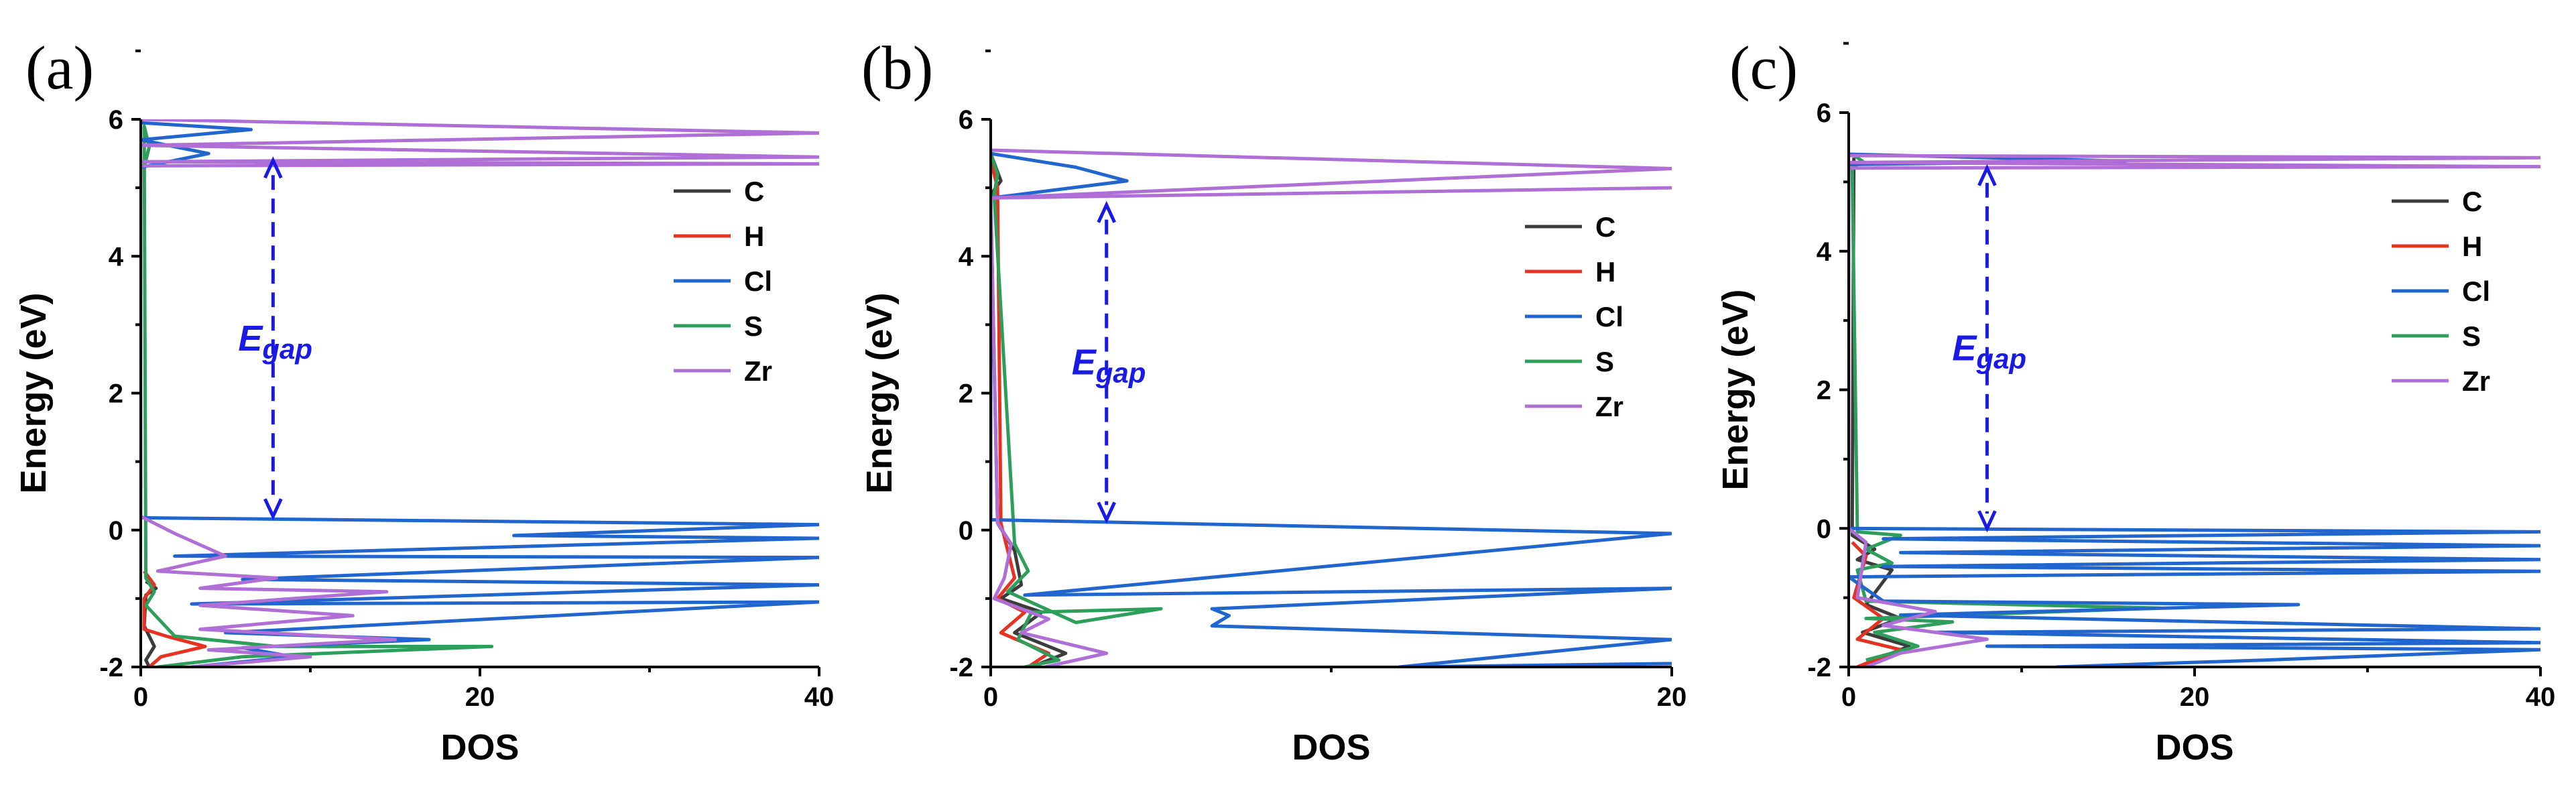 The image size is (2576, 793). I want to click on panel-label: (b), so click(897, 68).